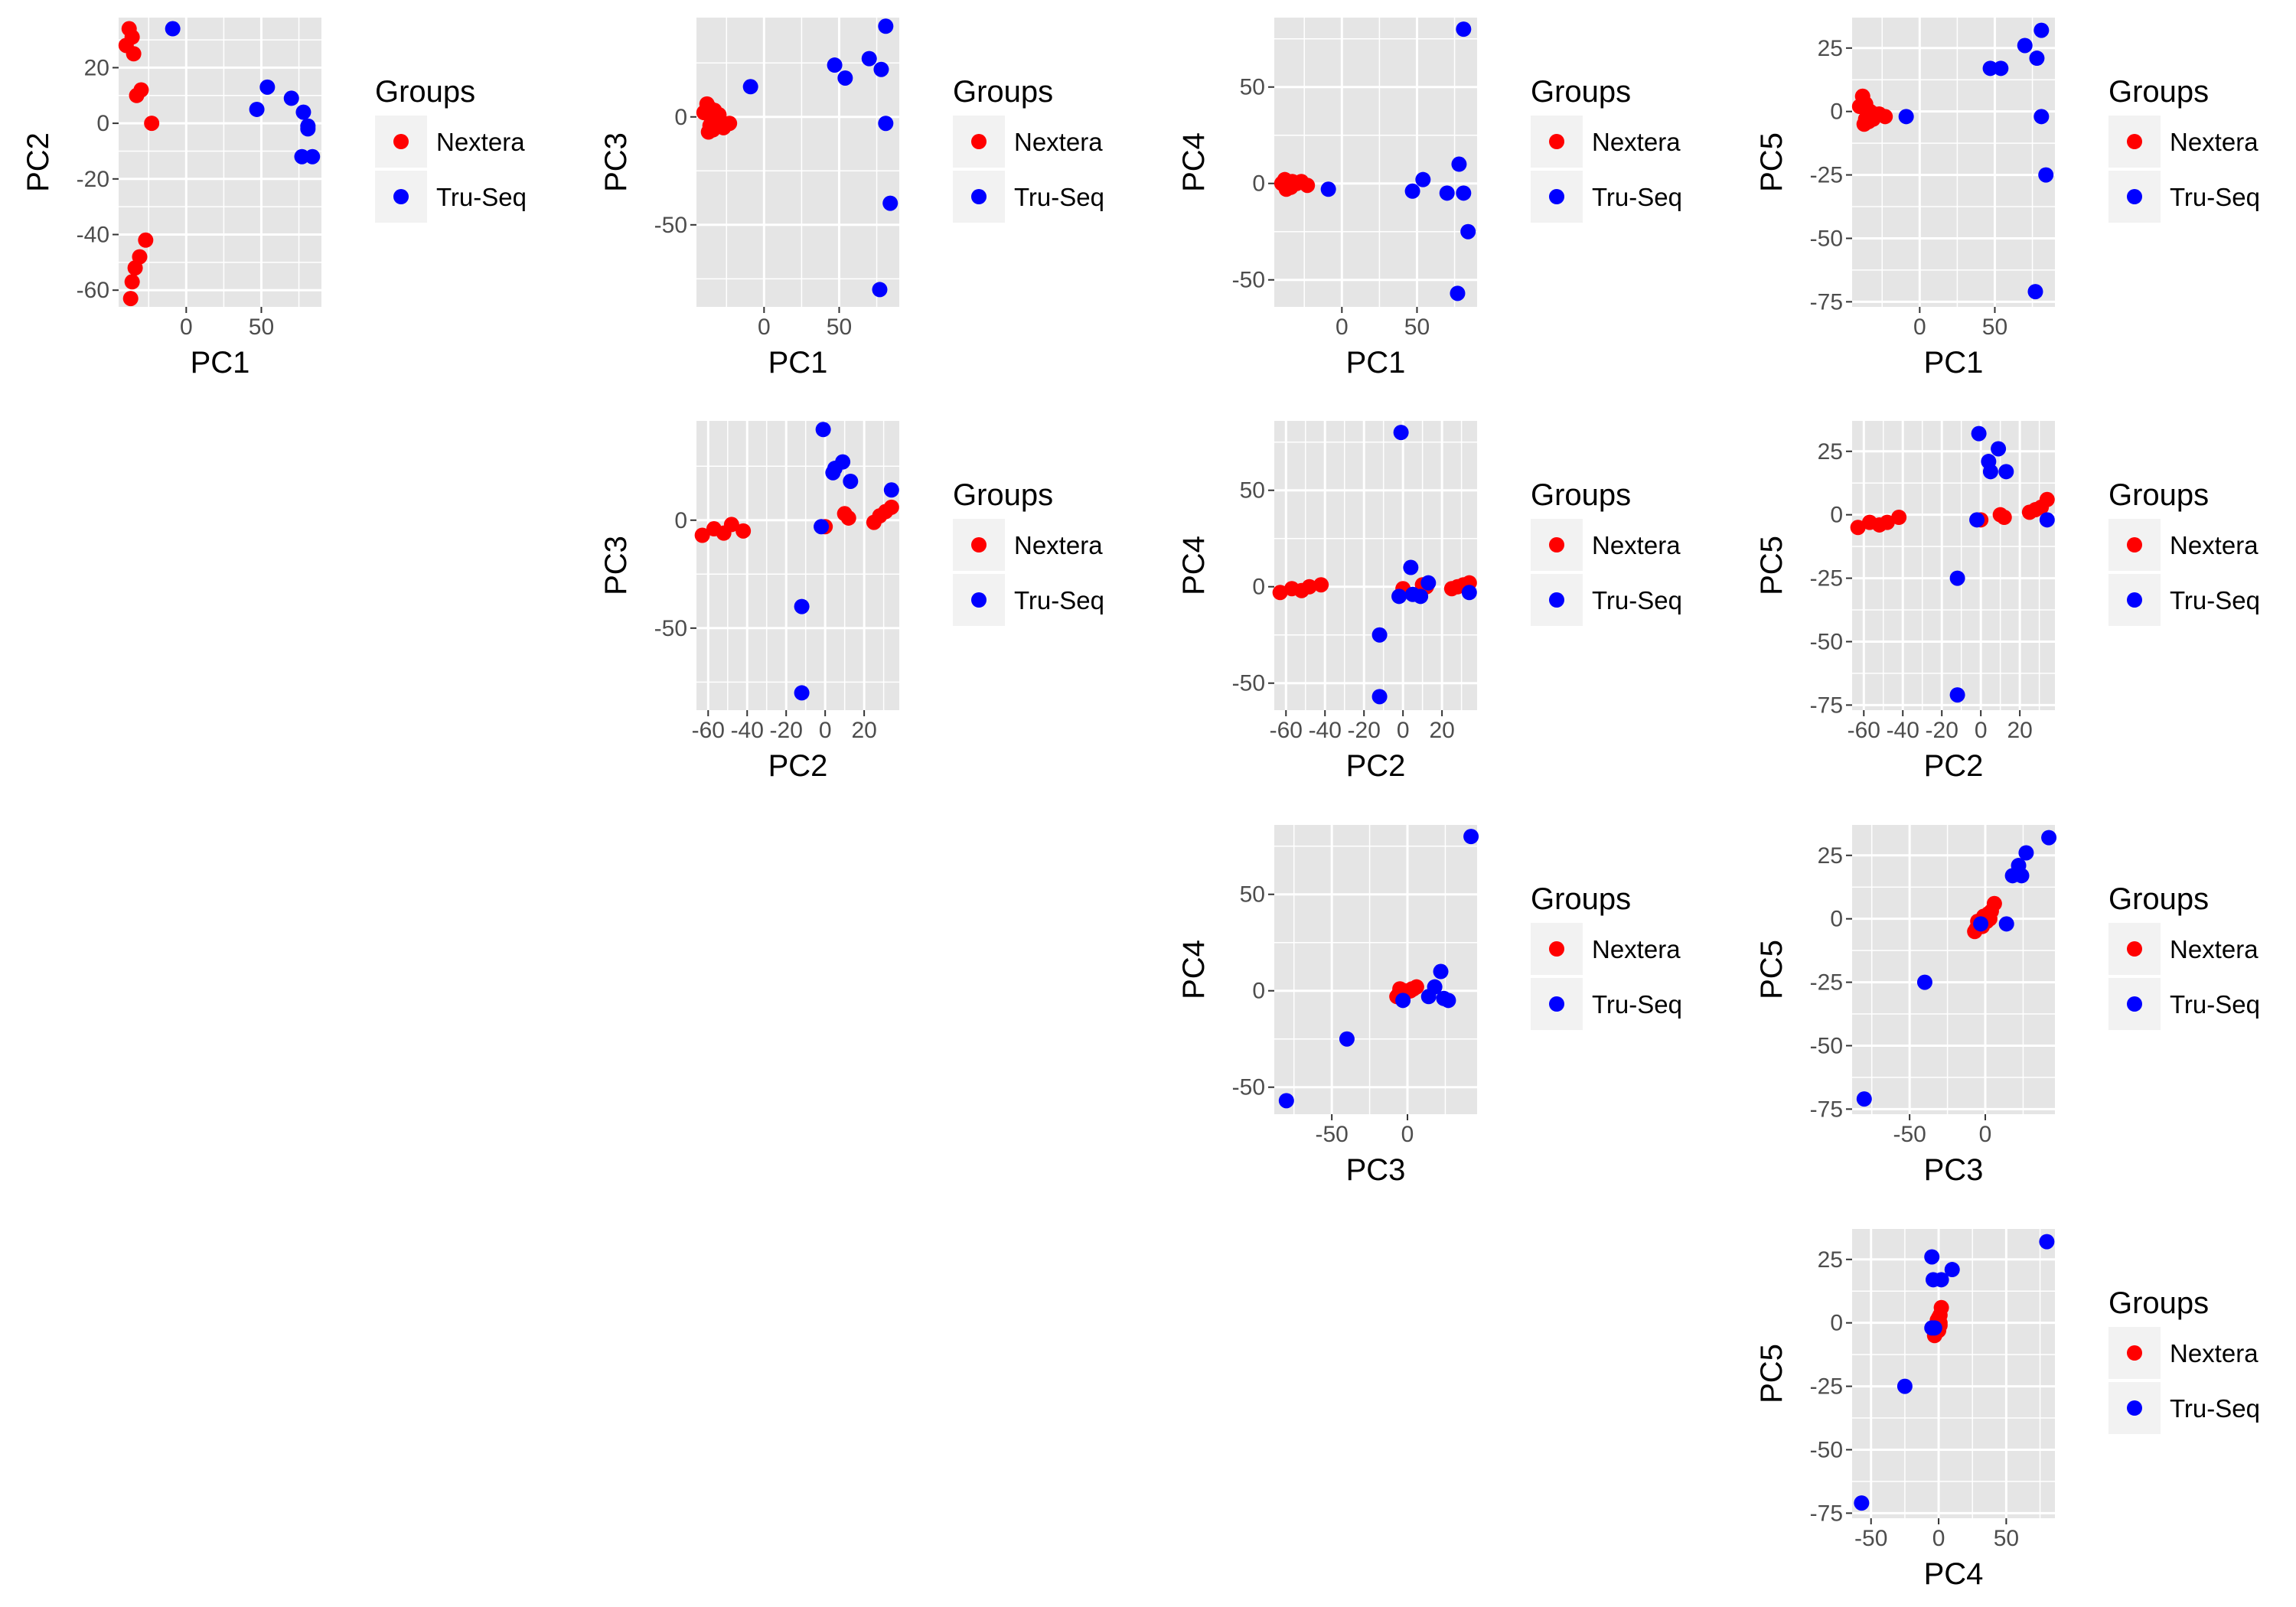  What do you see at coordinates (1772, 162) in the screenshot?
I see `y-axis-title: PC5` at bounding box center [1772, 162].